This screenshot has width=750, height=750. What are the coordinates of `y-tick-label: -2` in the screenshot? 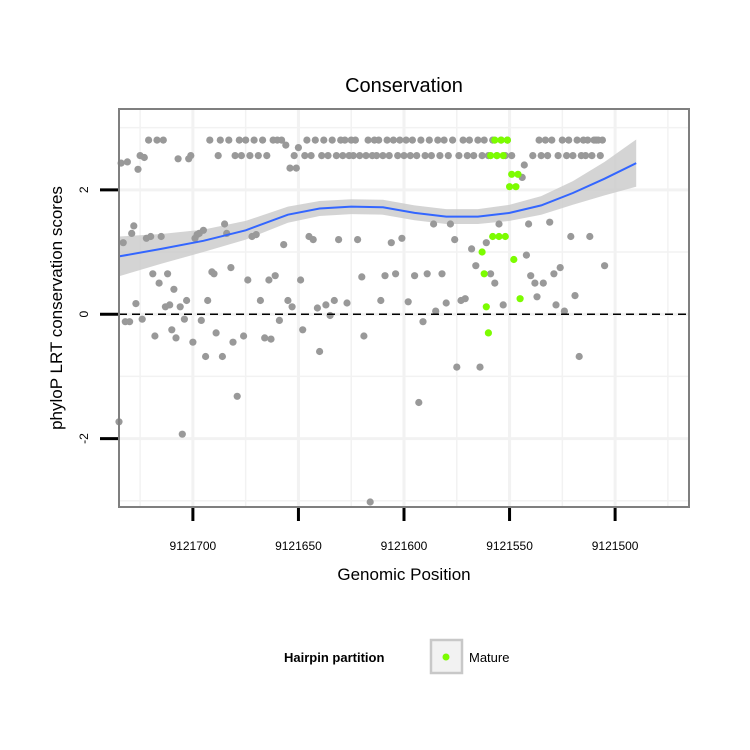 It's located at (84, 438).